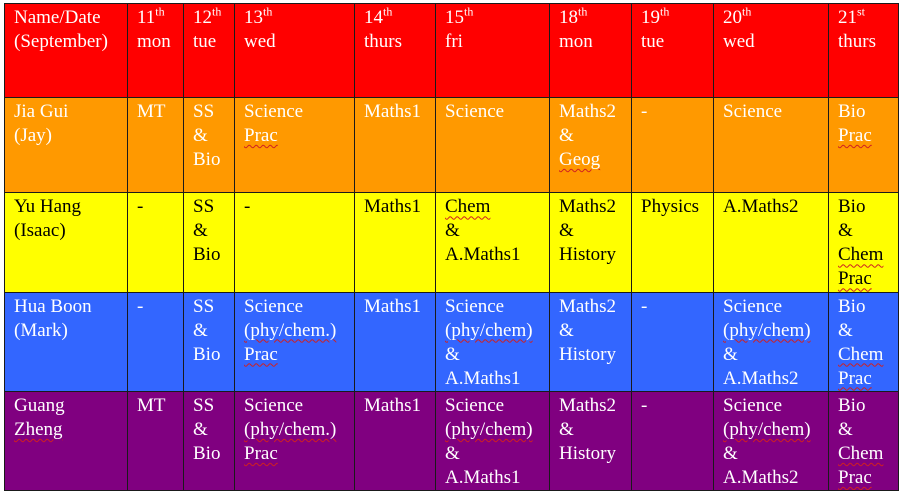 The width and height of the screenshot is (903, 495). I want to click on student-name-line: Jia Gui, so click(41, 112).